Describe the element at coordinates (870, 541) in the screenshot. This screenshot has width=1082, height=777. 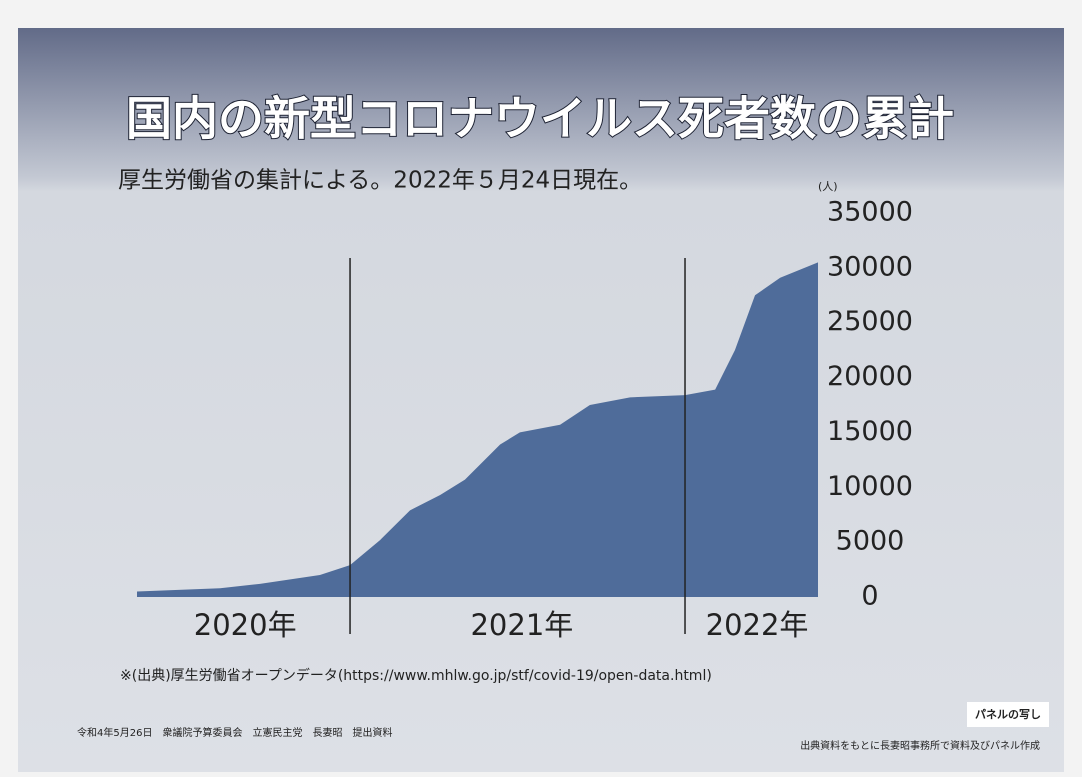
I see `y-tick-label: 5000` at that location.